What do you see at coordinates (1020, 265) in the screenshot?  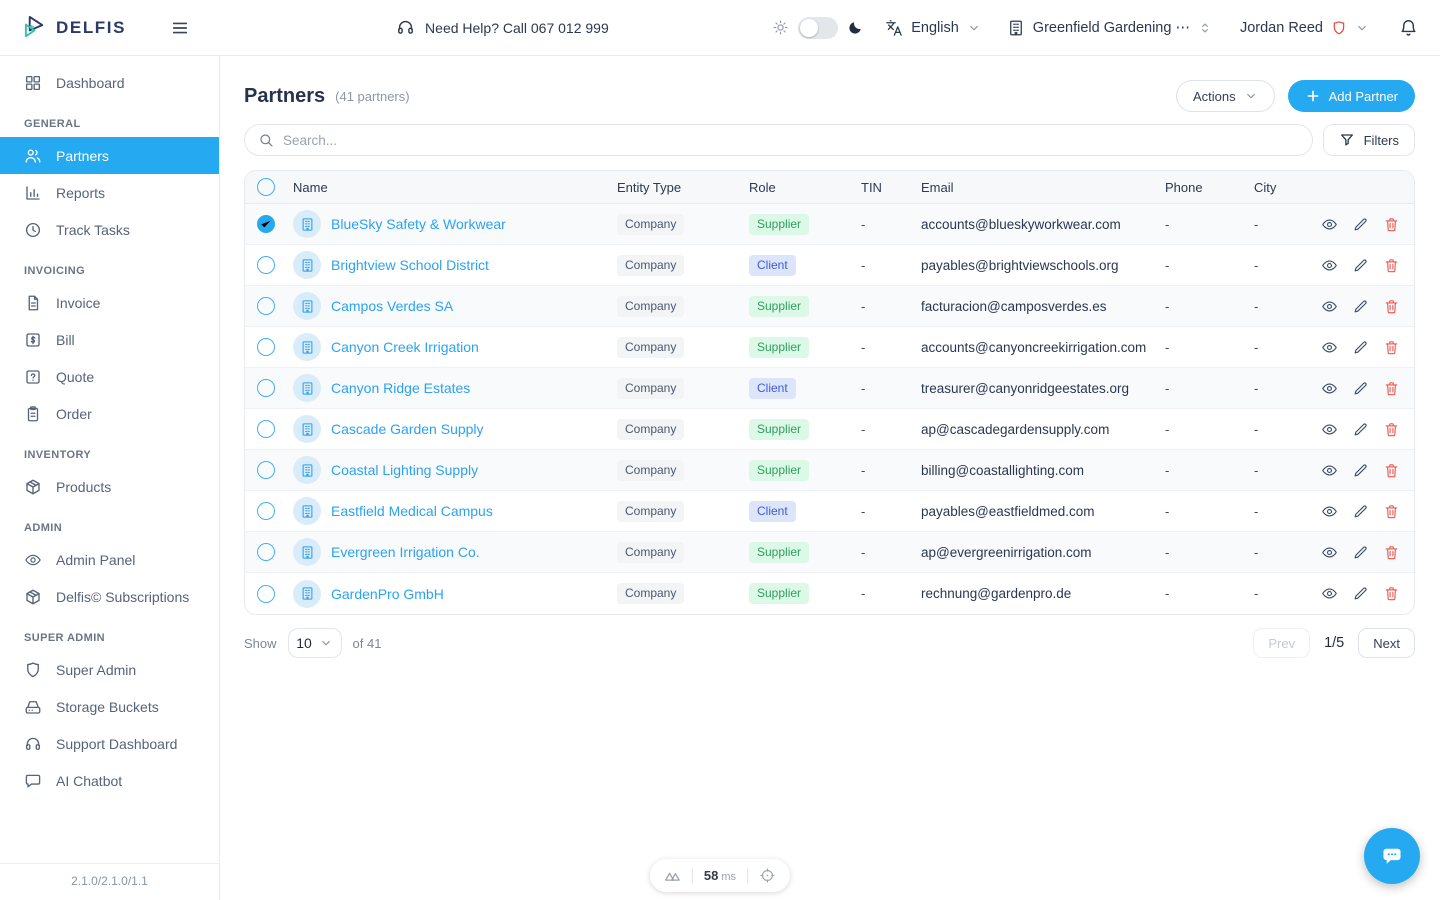 I see `email-value: payables@brightviewschools.org` at bounding box center [1020, 265].